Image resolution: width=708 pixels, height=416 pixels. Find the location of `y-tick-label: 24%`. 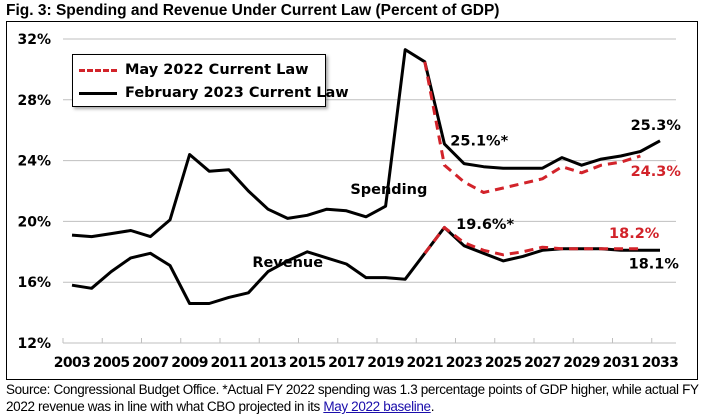

y-tick-label: 24% is located at coordinates (34, 162).